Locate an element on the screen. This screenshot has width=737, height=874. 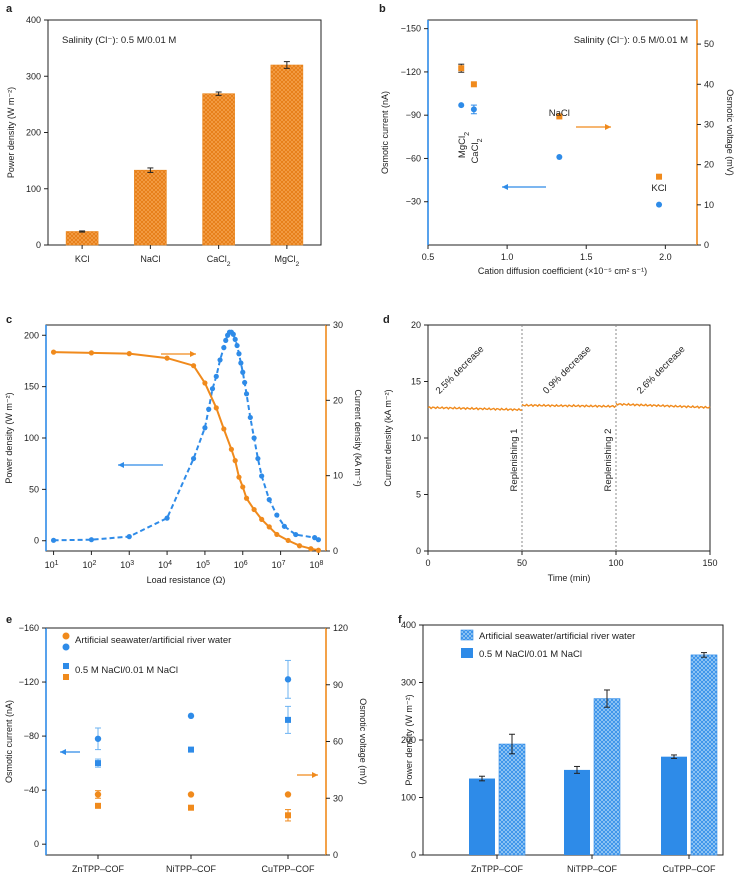
panel-b-ytick-left-label: −30 is located at coordinates (413, 202).